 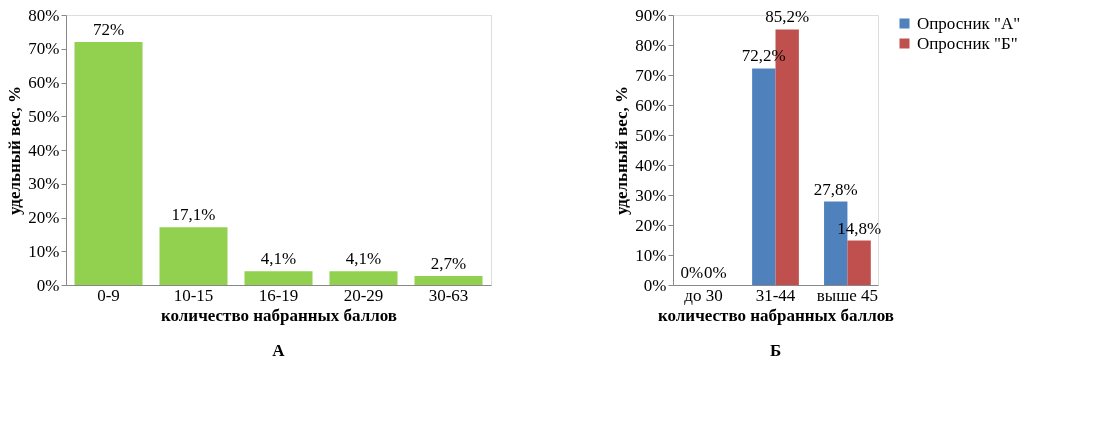 What do you see at coordinates (278, 295) in the screenshot?
I see `x-tick-label: 16-19` at bounding box center [278, 295].